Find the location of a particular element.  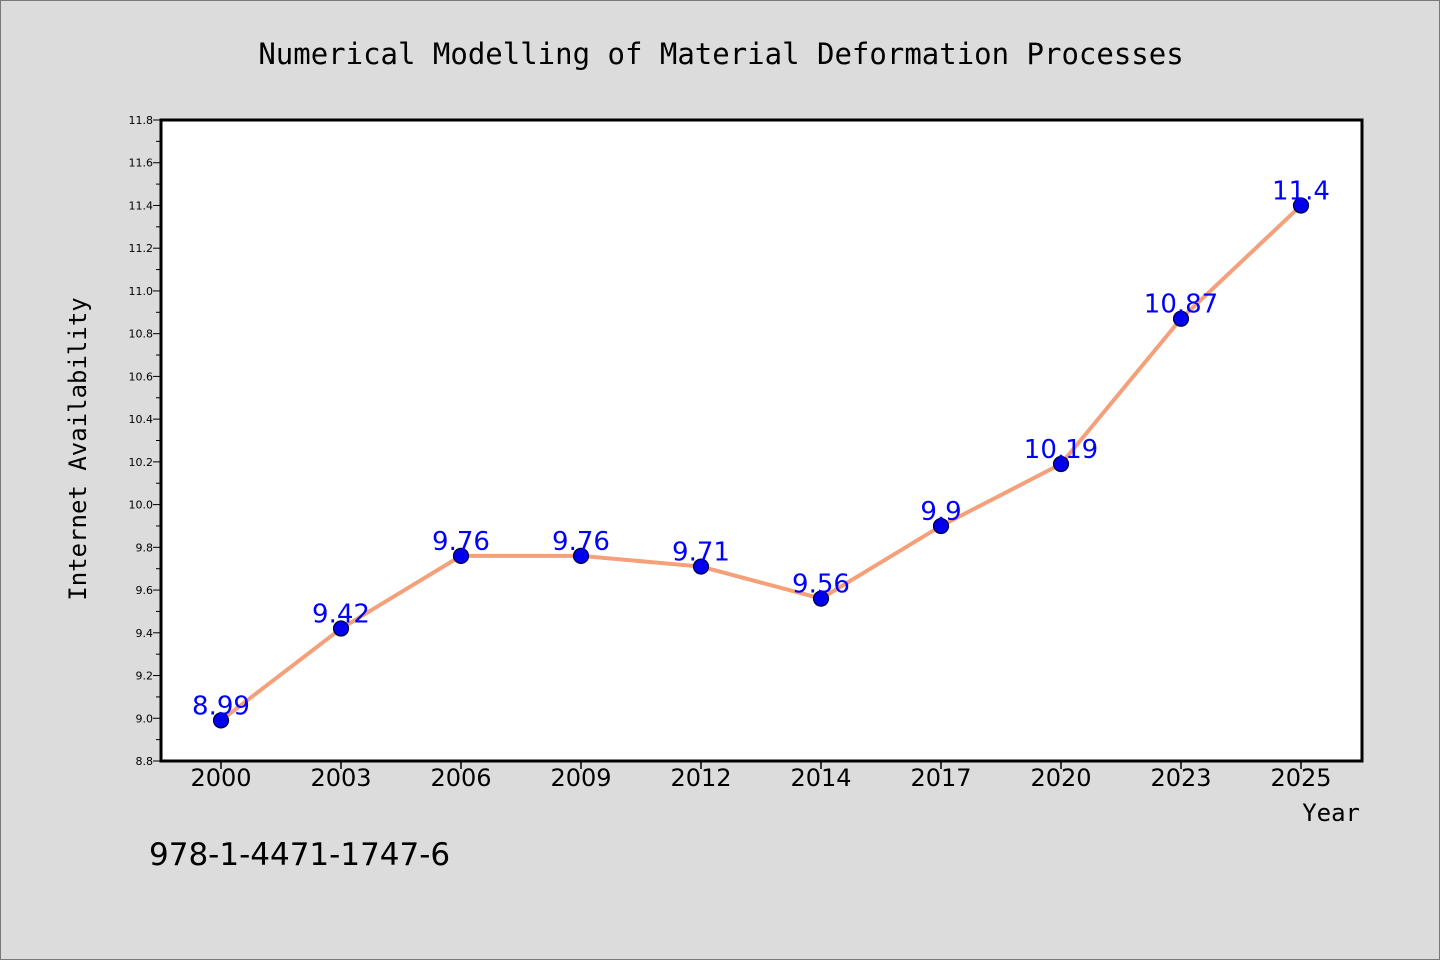

y-tick-label: 10.8 is located at coordinates (141, 334).